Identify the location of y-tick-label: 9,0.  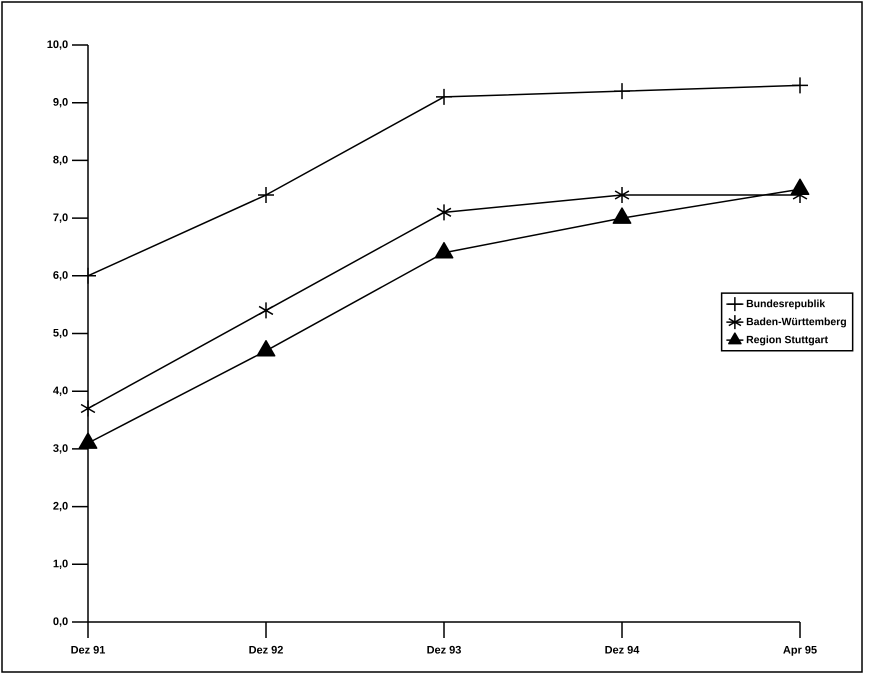
(60, 103).